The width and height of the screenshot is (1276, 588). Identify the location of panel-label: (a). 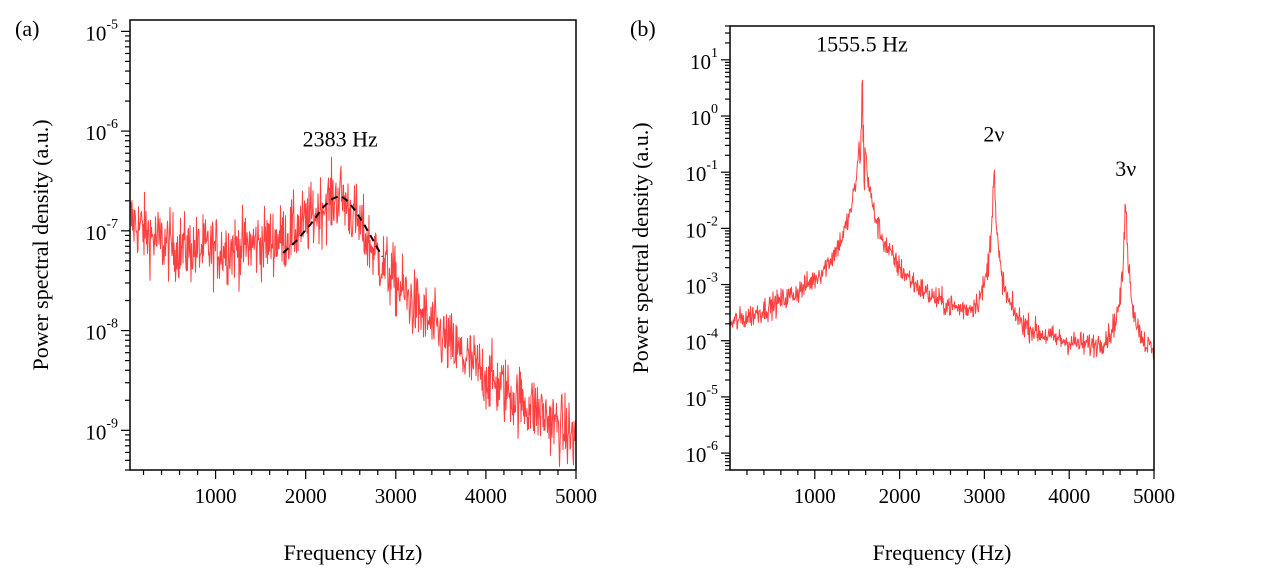
(27, 28).